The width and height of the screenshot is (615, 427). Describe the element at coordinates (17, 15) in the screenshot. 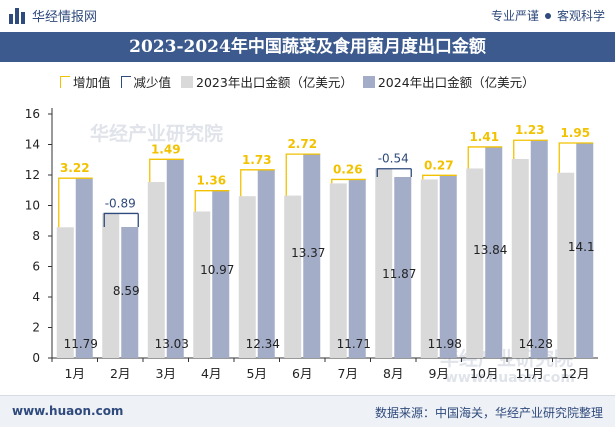

I see `bar-logo-icon` at that location.